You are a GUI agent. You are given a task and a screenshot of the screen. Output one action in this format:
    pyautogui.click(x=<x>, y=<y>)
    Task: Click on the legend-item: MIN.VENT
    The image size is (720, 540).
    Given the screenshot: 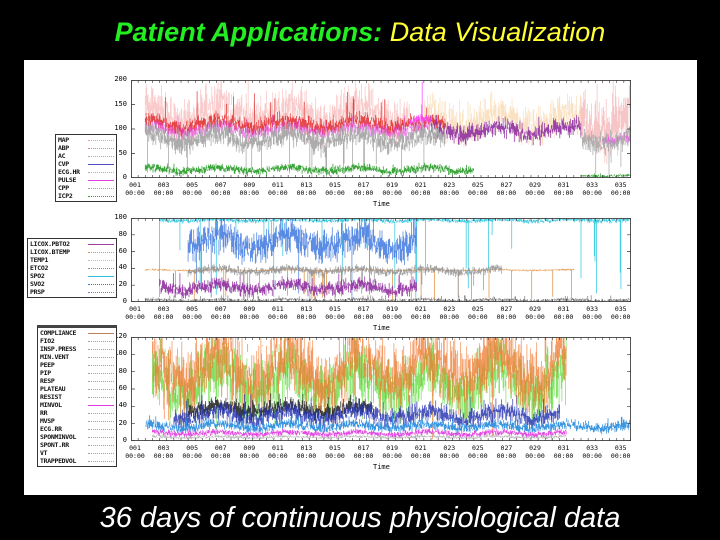 What is the action you would take?
    pyautogui.click(x=77, y=357)
    